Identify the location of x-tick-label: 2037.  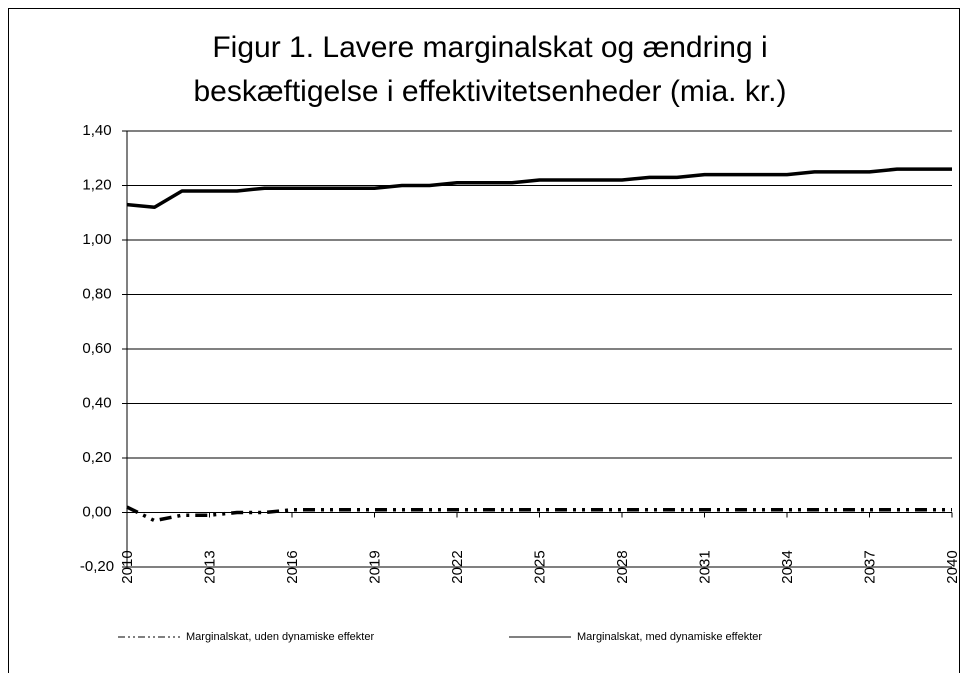
(869, 566).